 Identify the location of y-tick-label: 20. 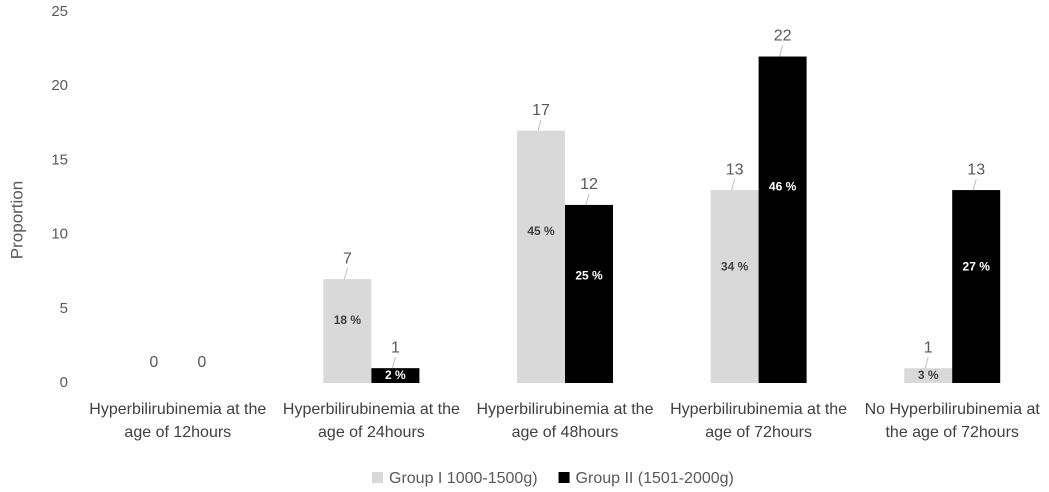
(59, 85).